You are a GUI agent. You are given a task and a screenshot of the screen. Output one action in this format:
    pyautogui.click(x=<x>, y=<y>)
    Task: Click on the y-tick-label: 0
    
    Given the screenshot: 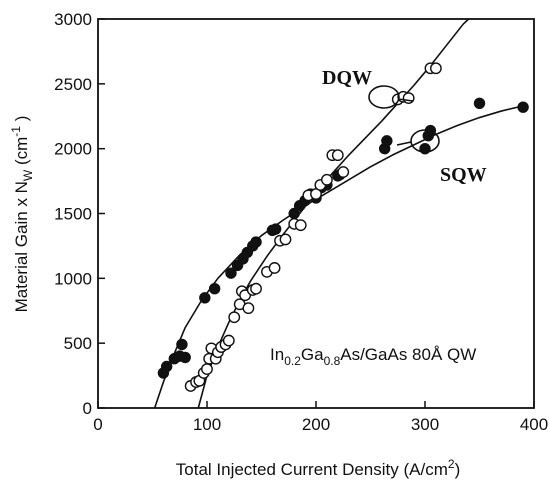 What is the action you would take?
    pyautogui.click(x=87, y=408)
    